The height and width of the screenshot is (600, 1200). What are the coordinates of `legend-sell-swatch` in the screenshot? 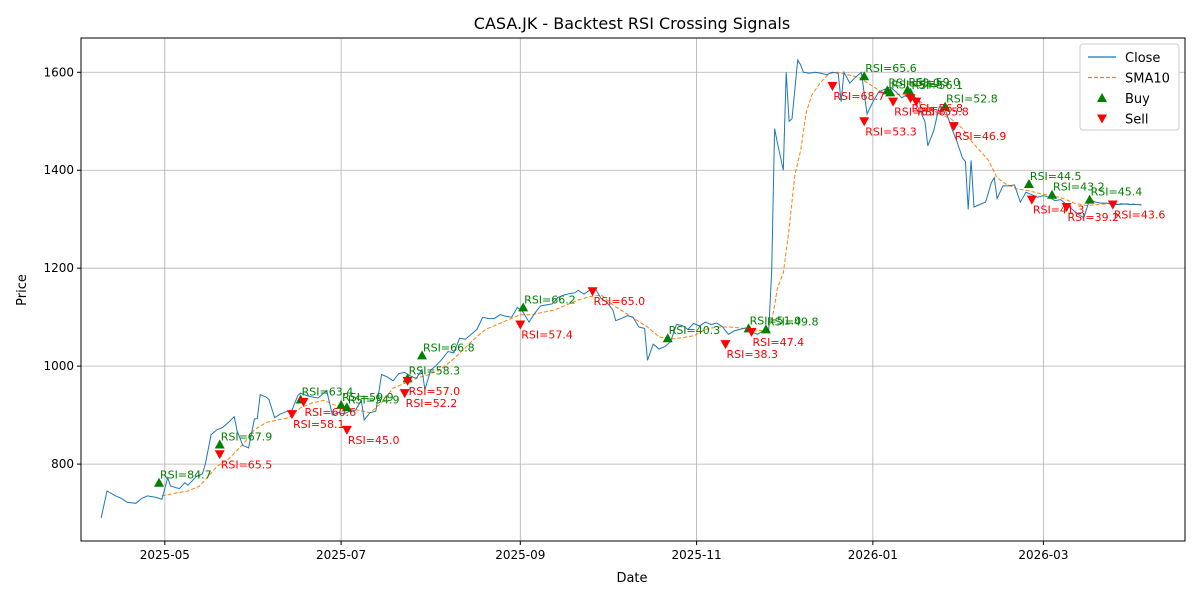 It's located at (1102, 119).